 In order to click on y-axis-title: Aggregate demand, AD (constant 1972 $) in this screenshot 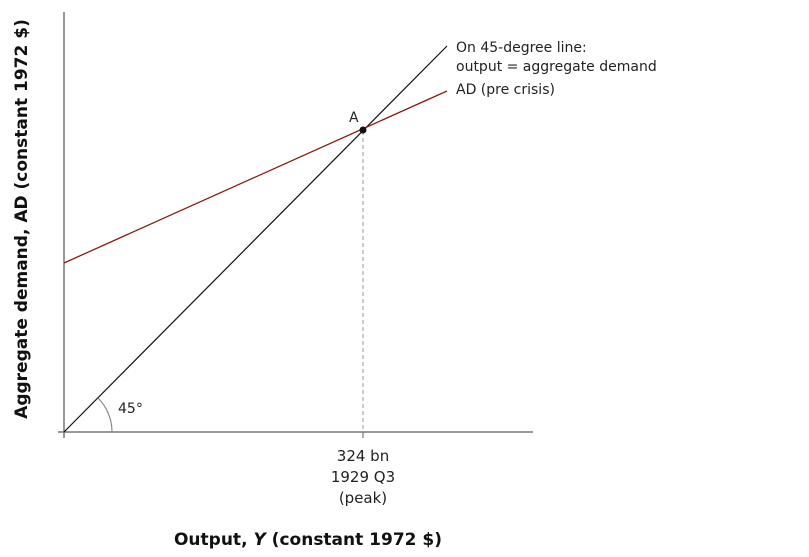, I will do `click(22, 219)`.